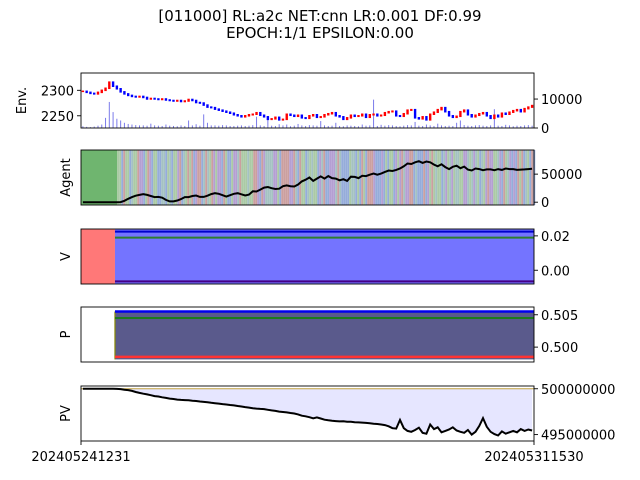 Image resolution: width=640 pixels, height=480 pixels. What do you see at coordinates (57, 91) in the screenshot?
I see `env-left-tick-label-0: 2300` at bounding box center [57, 91].